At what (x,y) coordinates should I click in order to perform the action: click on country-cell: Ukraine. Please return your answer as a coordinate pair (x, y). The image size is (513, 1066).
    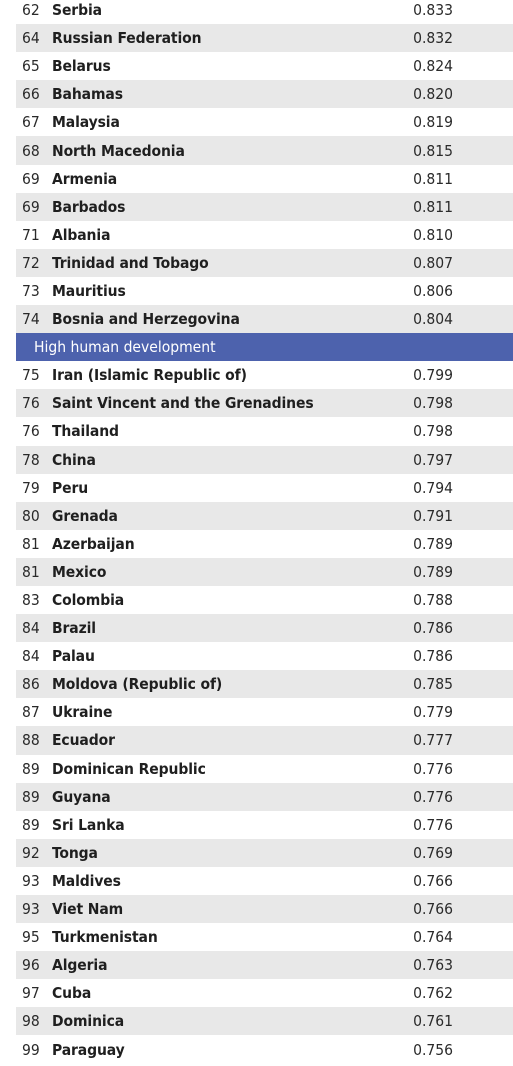
    Looking at the image, I should click on (82, 712).